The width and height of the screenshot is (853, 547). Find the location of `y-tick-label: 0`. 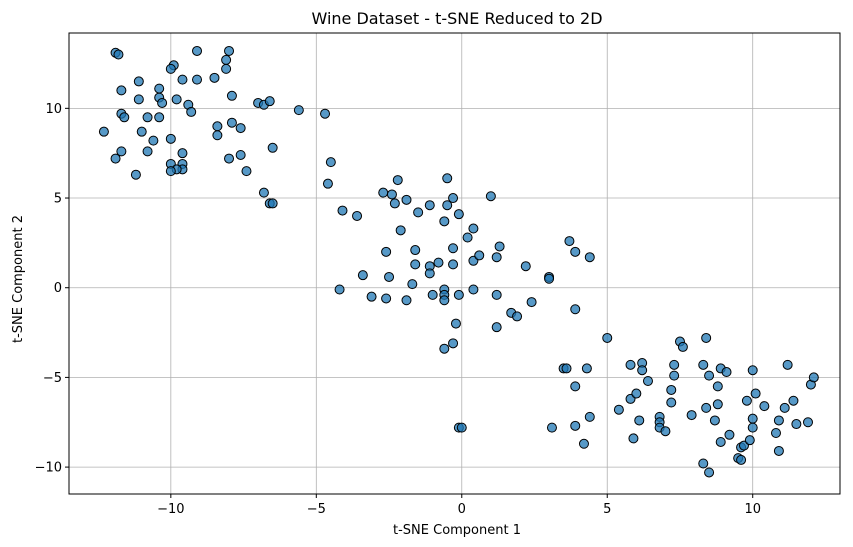

y-tick-label: 0 is located at coordinates (58, 288).